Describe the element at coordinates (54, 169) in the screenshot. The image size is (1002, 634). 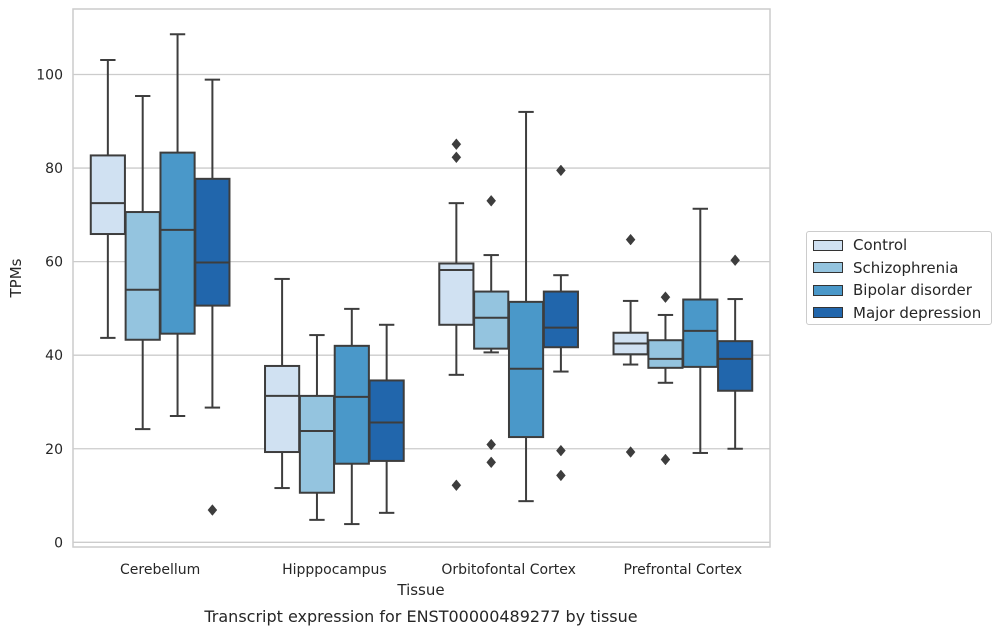
I see `y-tick-label: 80` at that location.